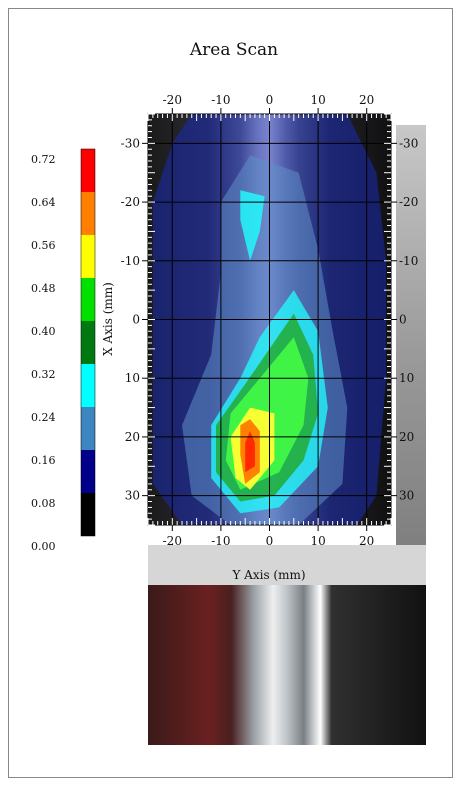 The width and height of the screenshot is (462, 785). I want to click on y-axis-label: X Axis (mm), so click(108, 319).